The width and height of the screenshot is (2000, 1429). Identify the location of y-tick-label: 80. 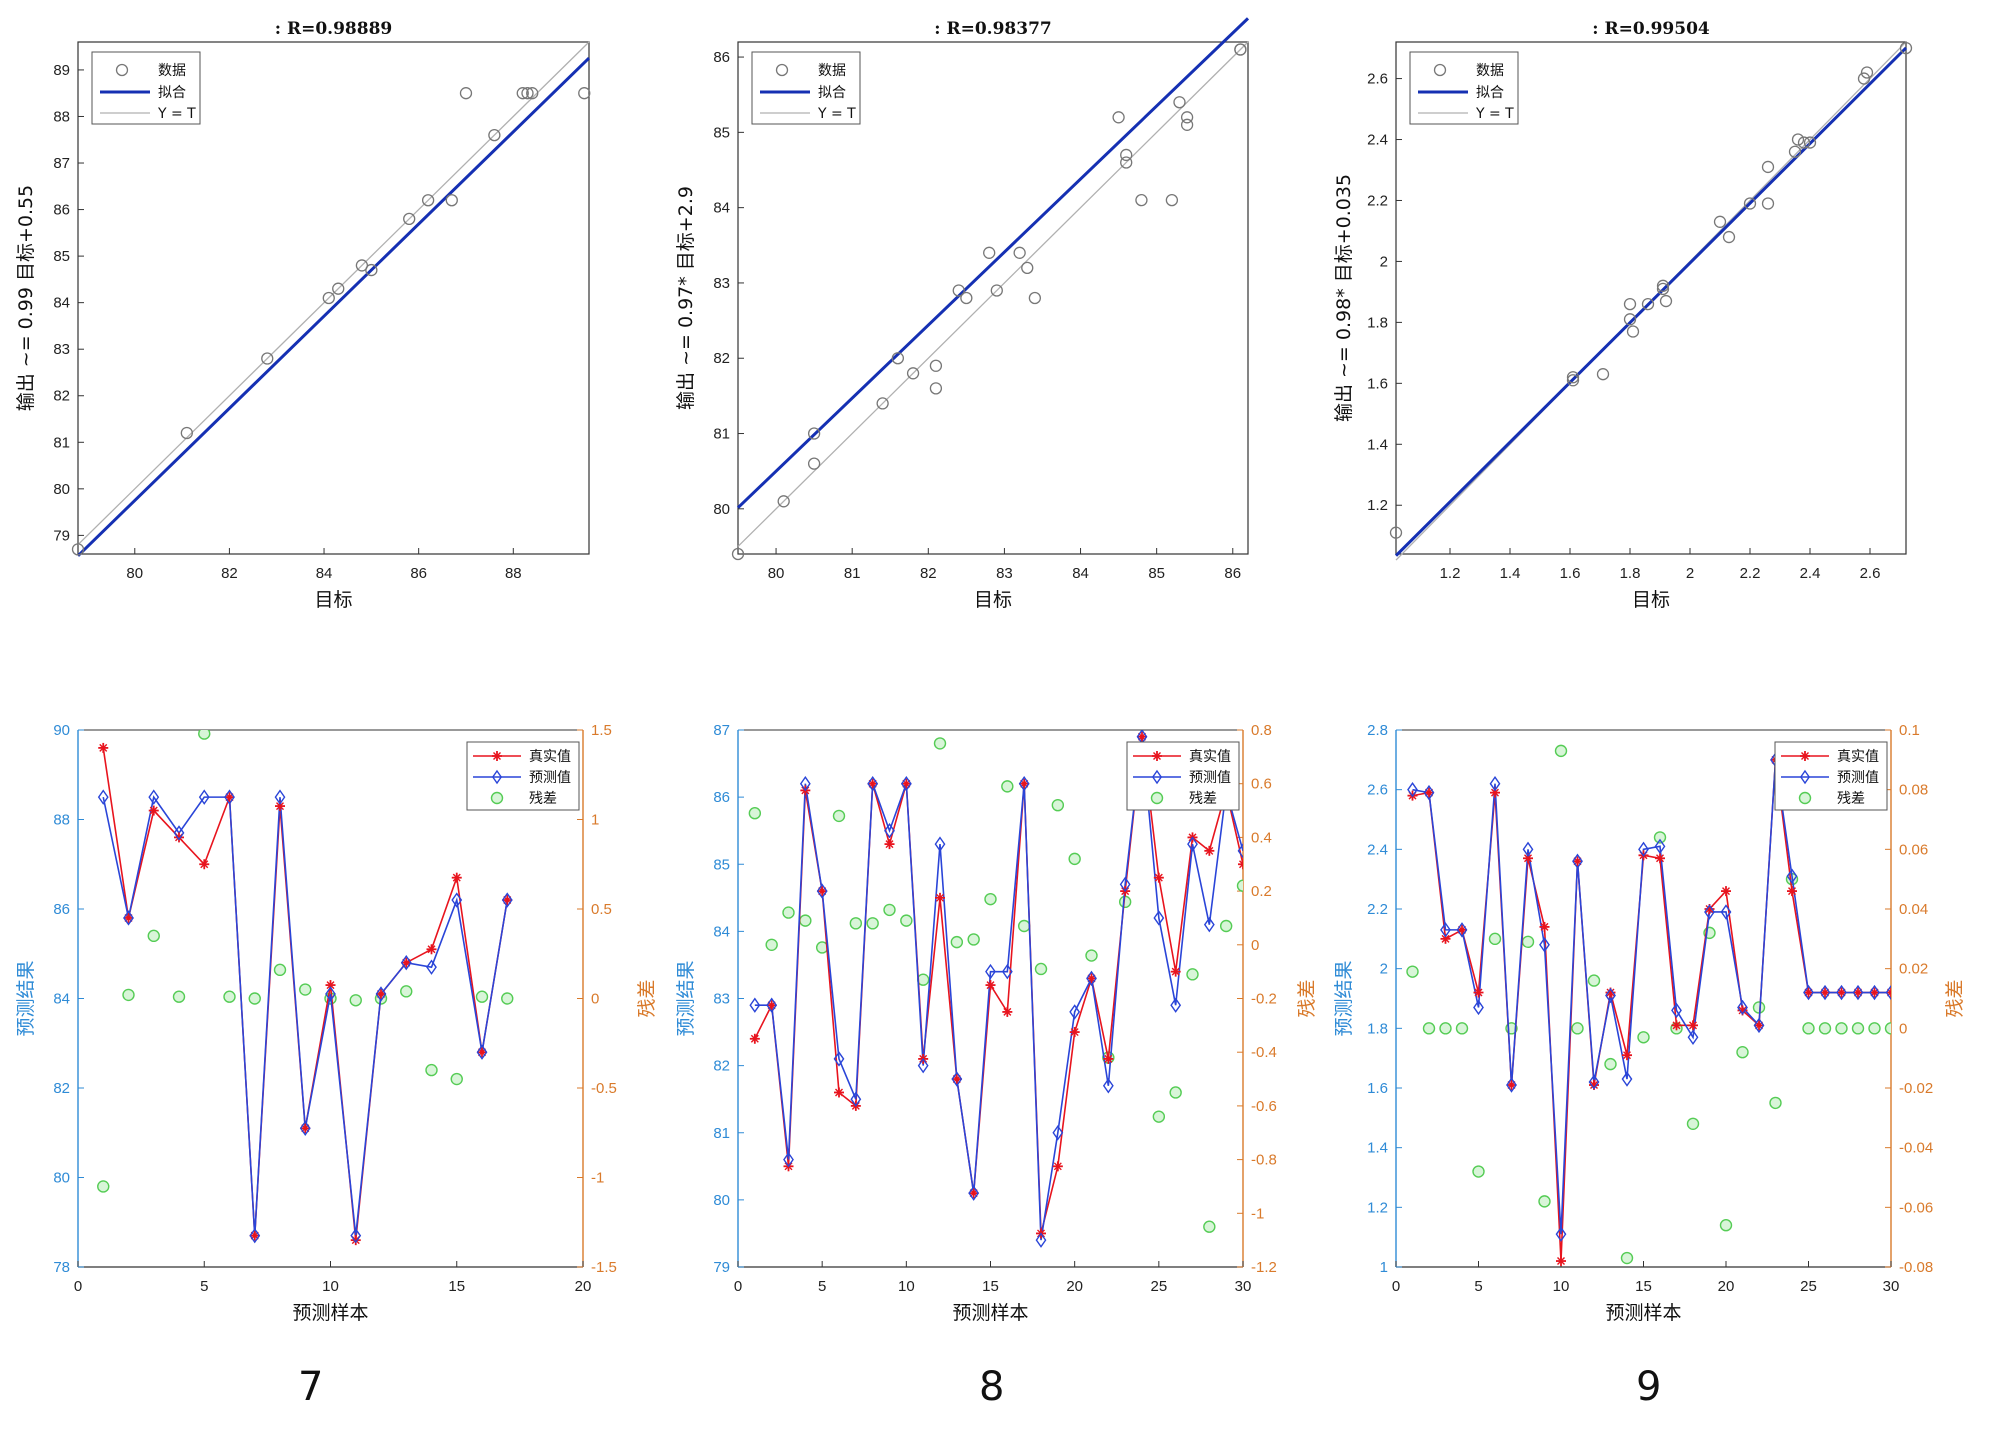
(61, 1178).